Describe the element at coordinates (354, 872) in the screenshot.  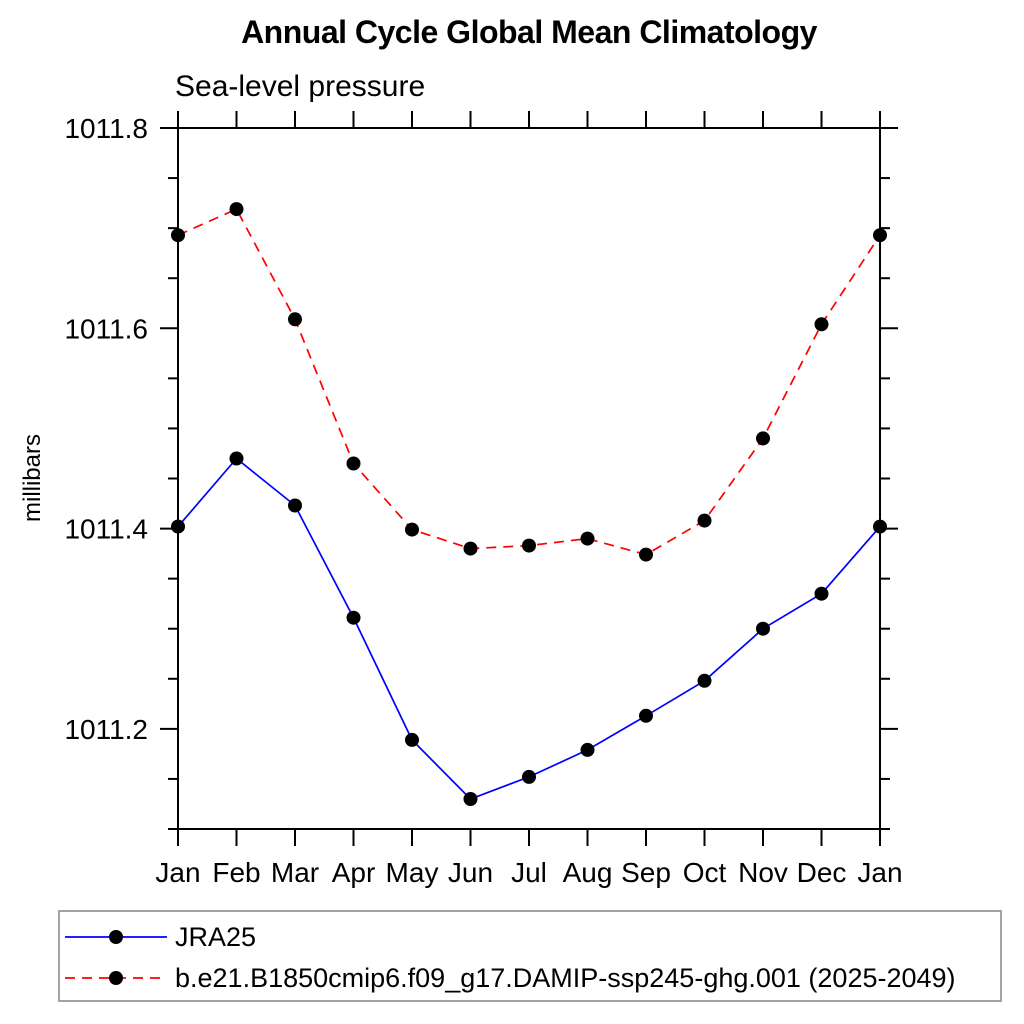
I see `x-tick-label: Apr` at that location.